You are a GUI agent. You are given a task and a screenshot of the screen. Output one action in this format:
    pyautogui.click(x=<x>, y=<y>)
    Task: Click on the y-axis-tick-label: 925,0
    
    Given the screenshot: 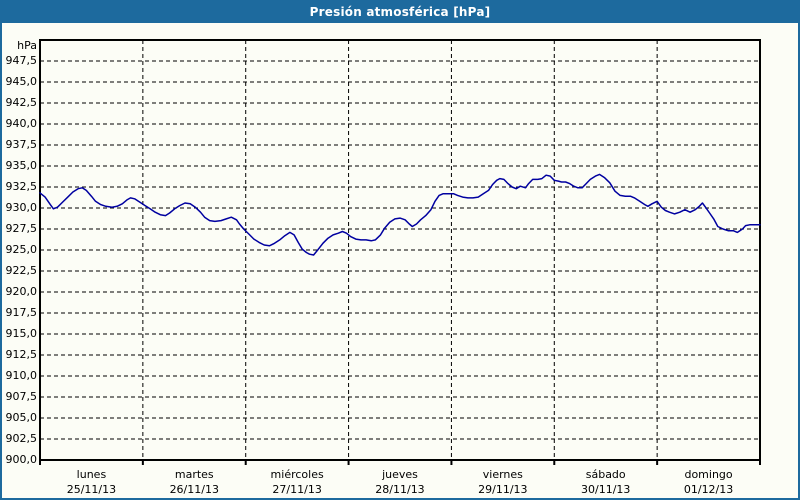 What is the action you would take?
    pyautogui.click(x=21, y=249)
    